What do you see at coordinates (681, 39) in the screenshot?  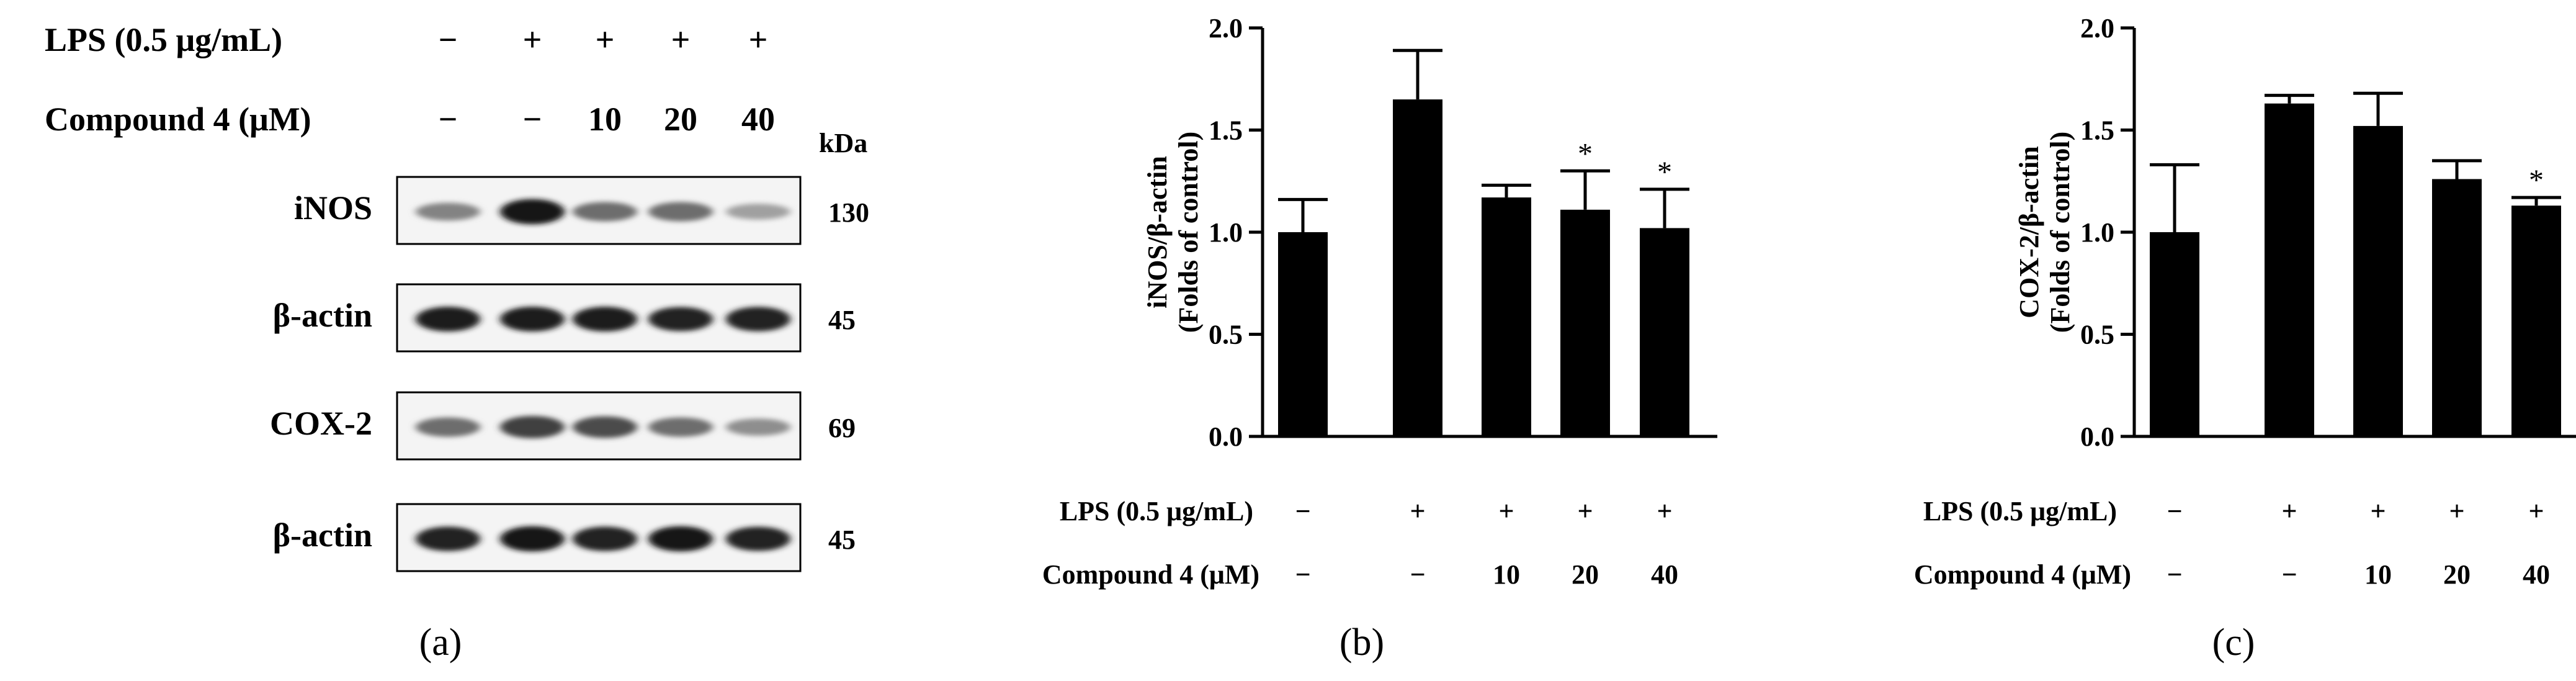 I see `lps-sign-lane-4: +` at bounding box center [681, 39].